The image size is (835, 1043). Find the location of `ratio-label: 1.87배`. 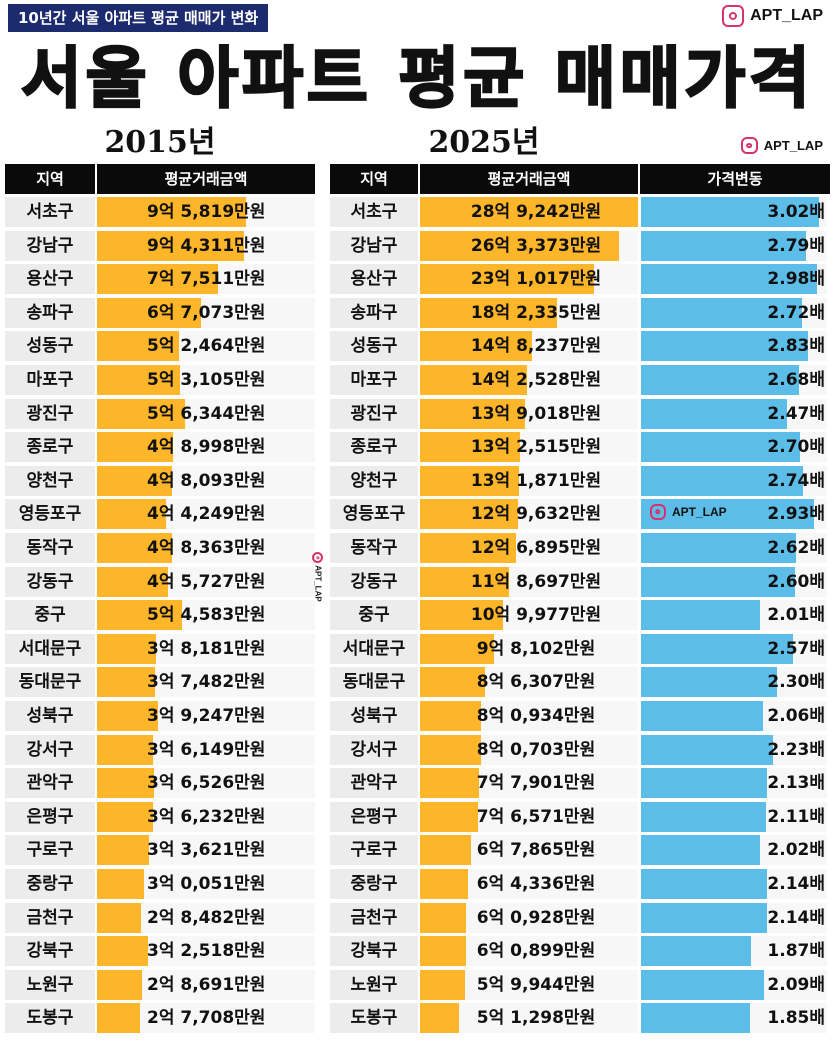

ratio-label: 1.87배 is located at coordinates (796, 951).